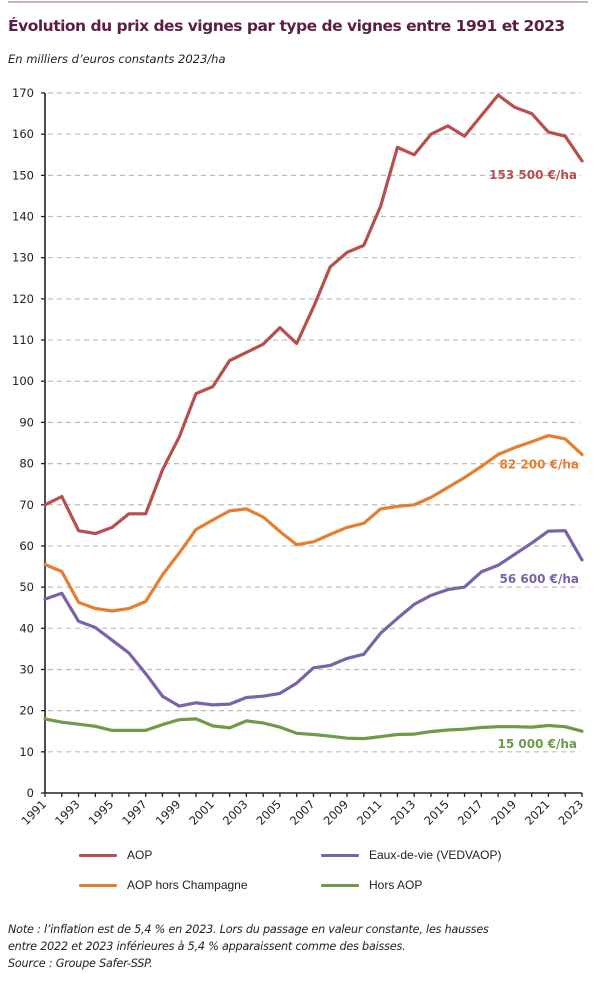  I want to click on legend-item-aop: AOP, so click(115, 855).